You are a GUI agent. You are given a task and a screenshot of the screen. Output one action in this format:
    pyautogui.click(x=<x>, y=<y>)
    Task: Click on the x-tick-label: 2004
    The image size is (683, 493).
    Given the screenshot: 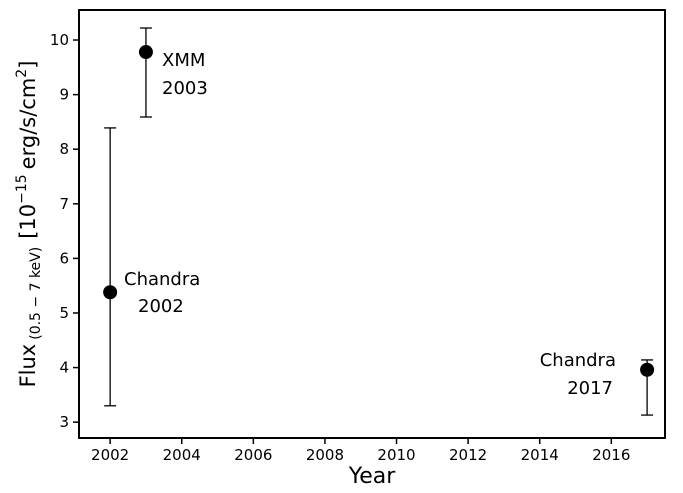 What is the action you would take?
    pyautogui.click(x=182, y=455)
    